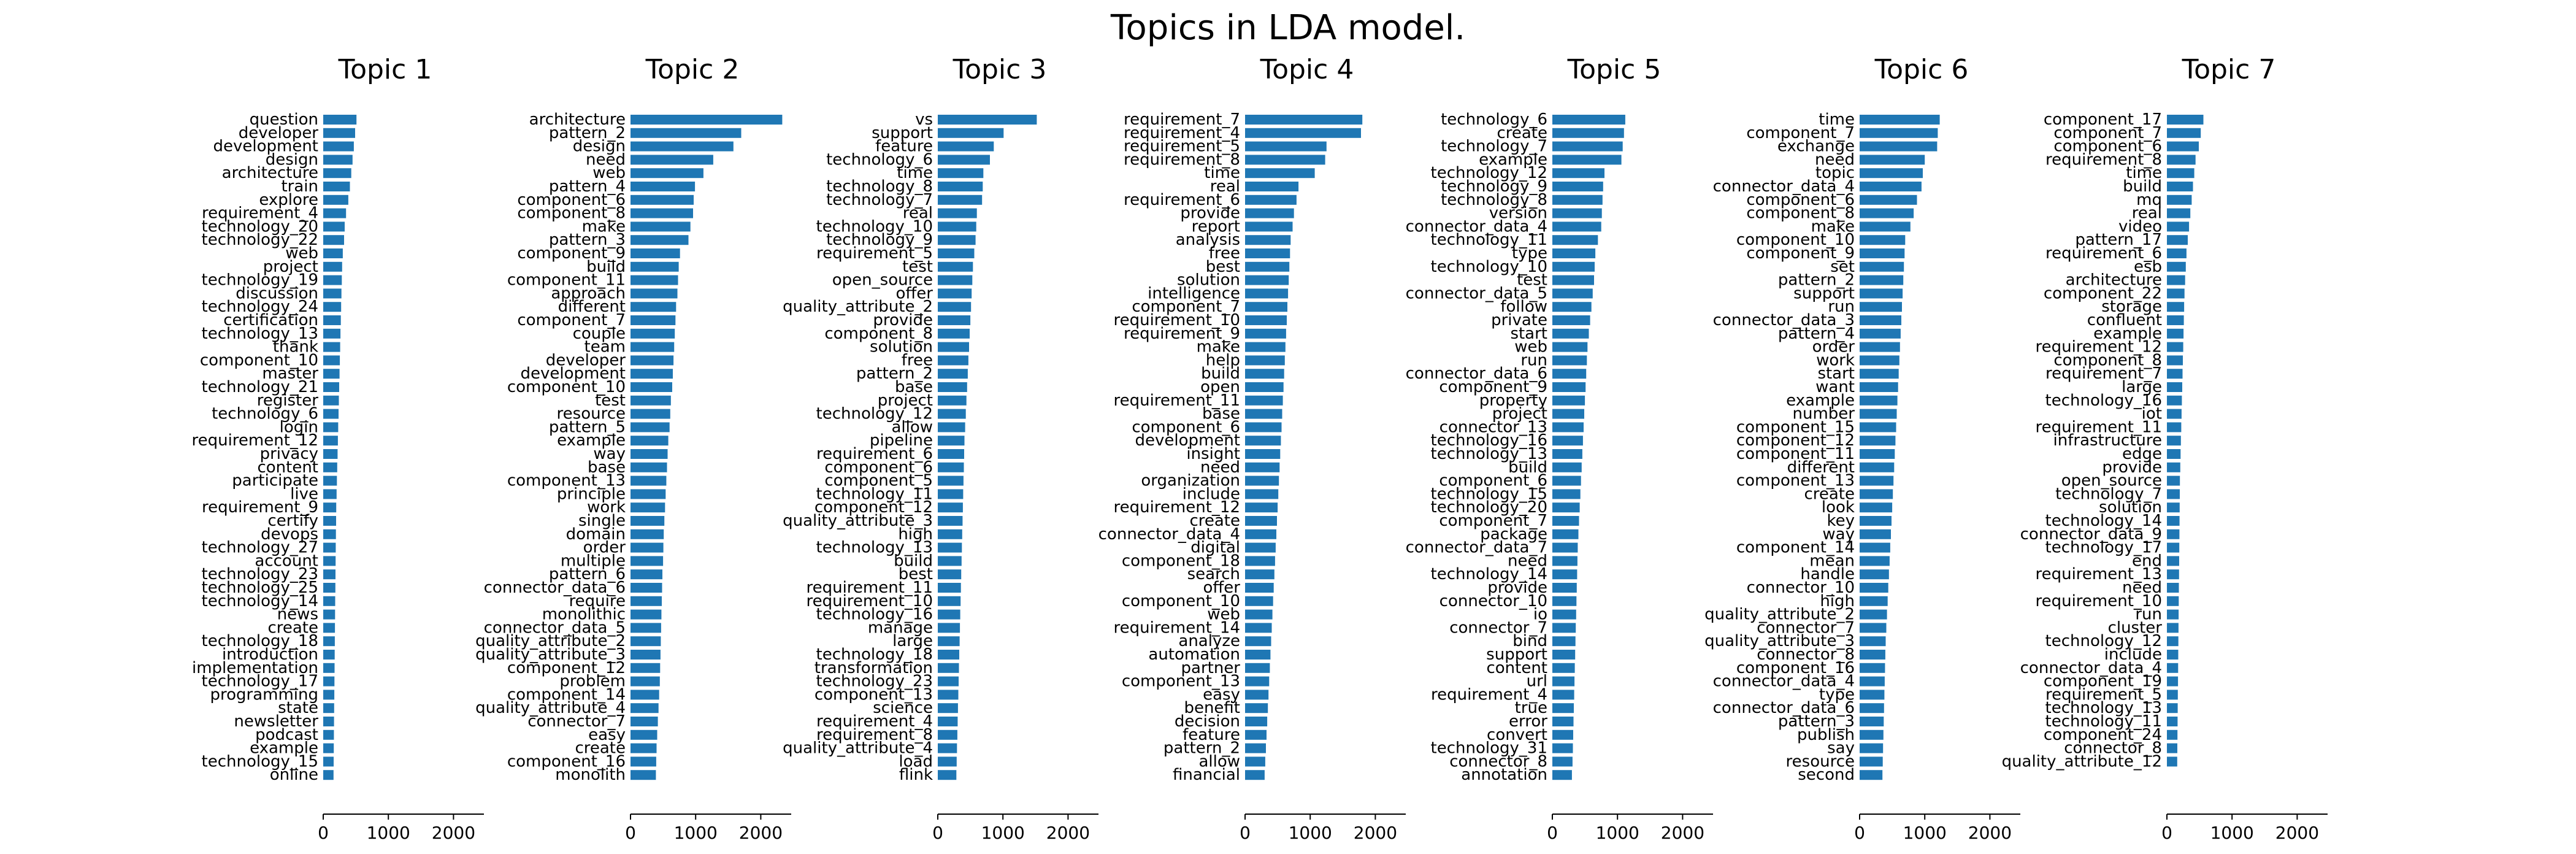 The height and width of the screenshot is (854, 2576). What do you see at coordinates (260, 574) in the screenshot?
I see `bar-label: technology_23` at bounding box center [260, 574].